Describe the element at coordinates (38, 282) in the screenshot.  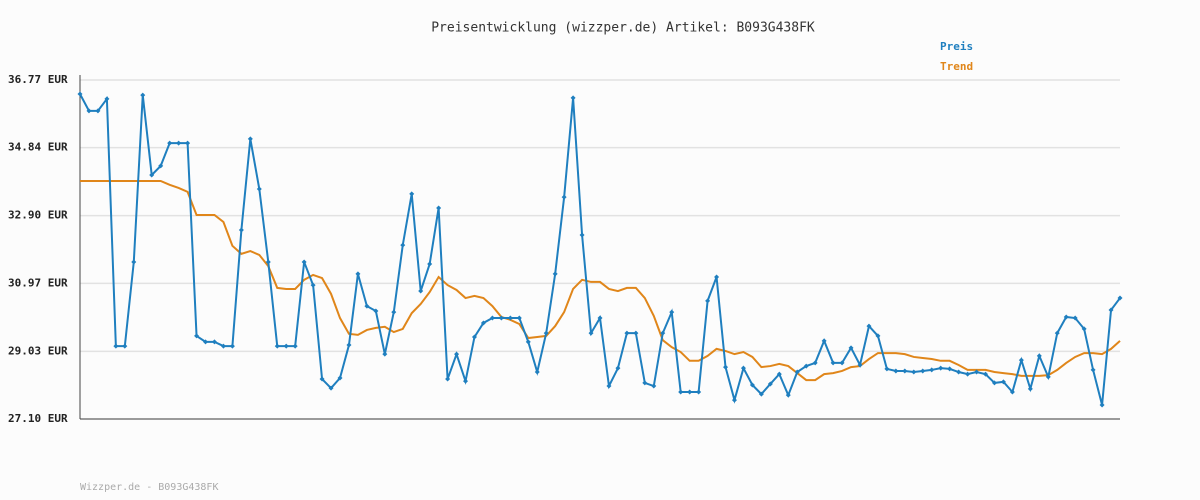
I see `y-tick-label: 30.97 EUR` at that location.